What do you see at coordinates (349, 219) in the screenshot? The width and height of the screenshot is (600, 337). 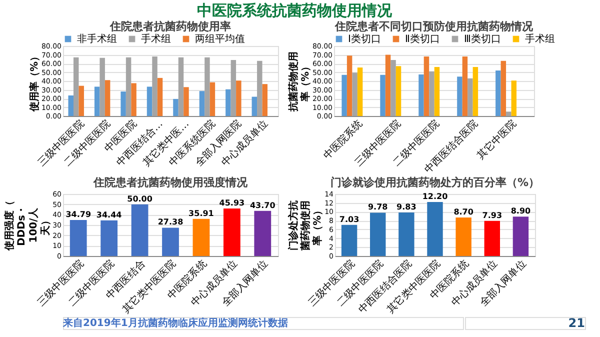 I see `data-label: 7.03` at bounding box center [349, 219].